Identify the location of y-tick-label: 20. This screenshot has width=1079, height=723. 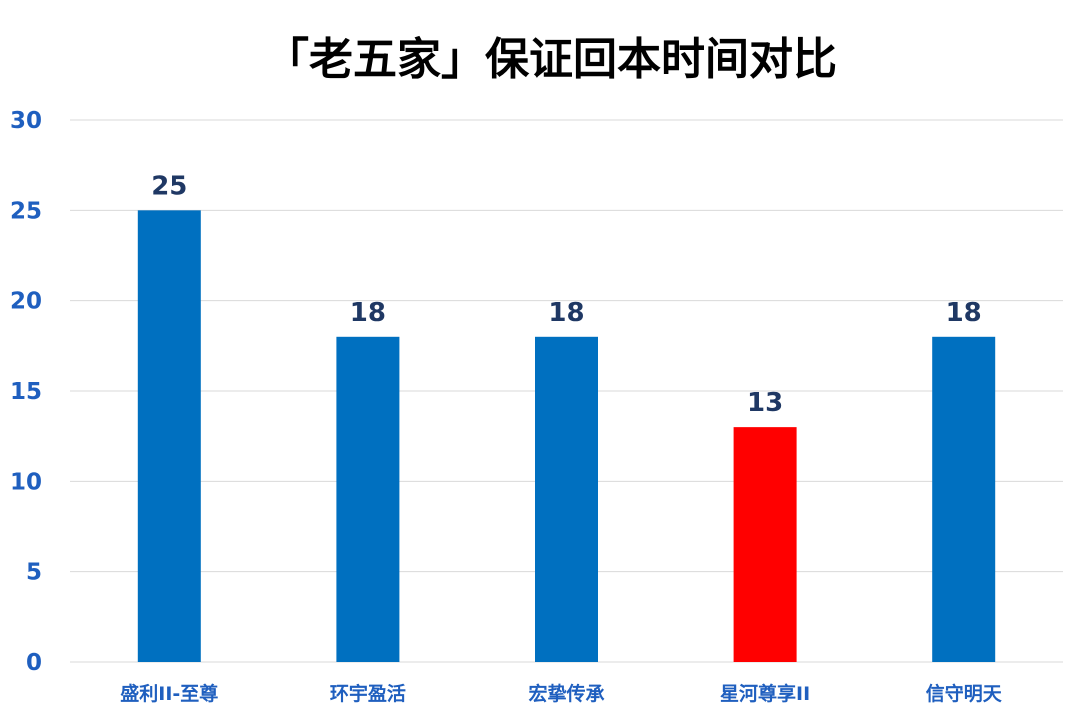
(26, 302).